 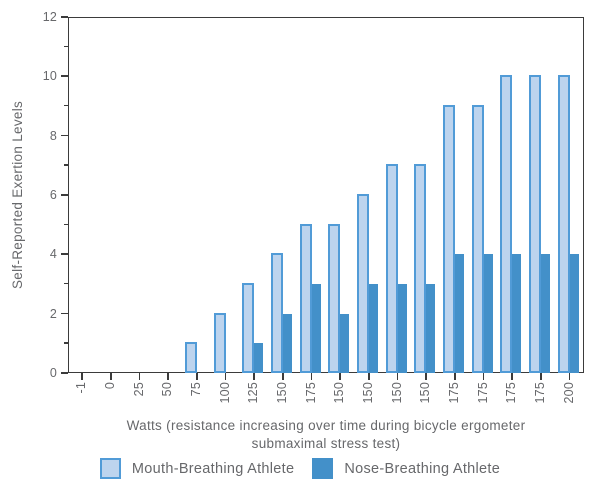 I want to click on x-tick-label: 100, so click(x=224, y=393).